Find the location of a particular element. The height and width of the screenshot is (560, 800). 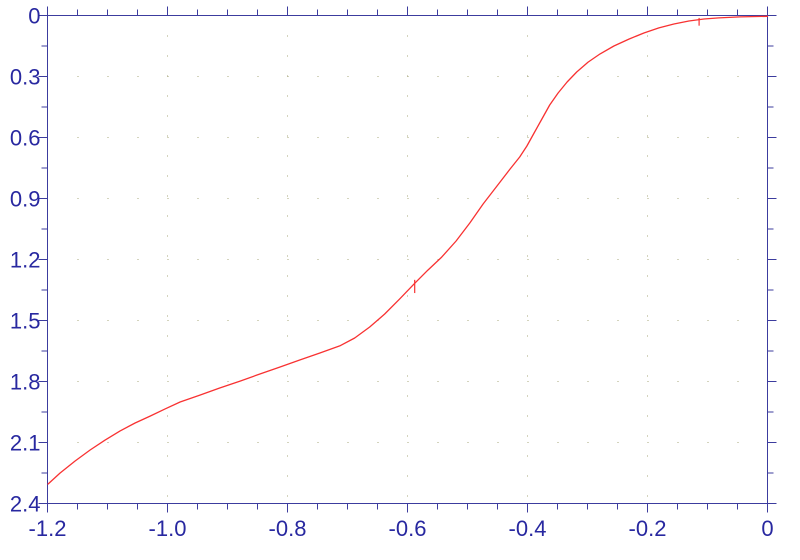

y-tick-label: 0.9 is located at coordinates (25, 199).